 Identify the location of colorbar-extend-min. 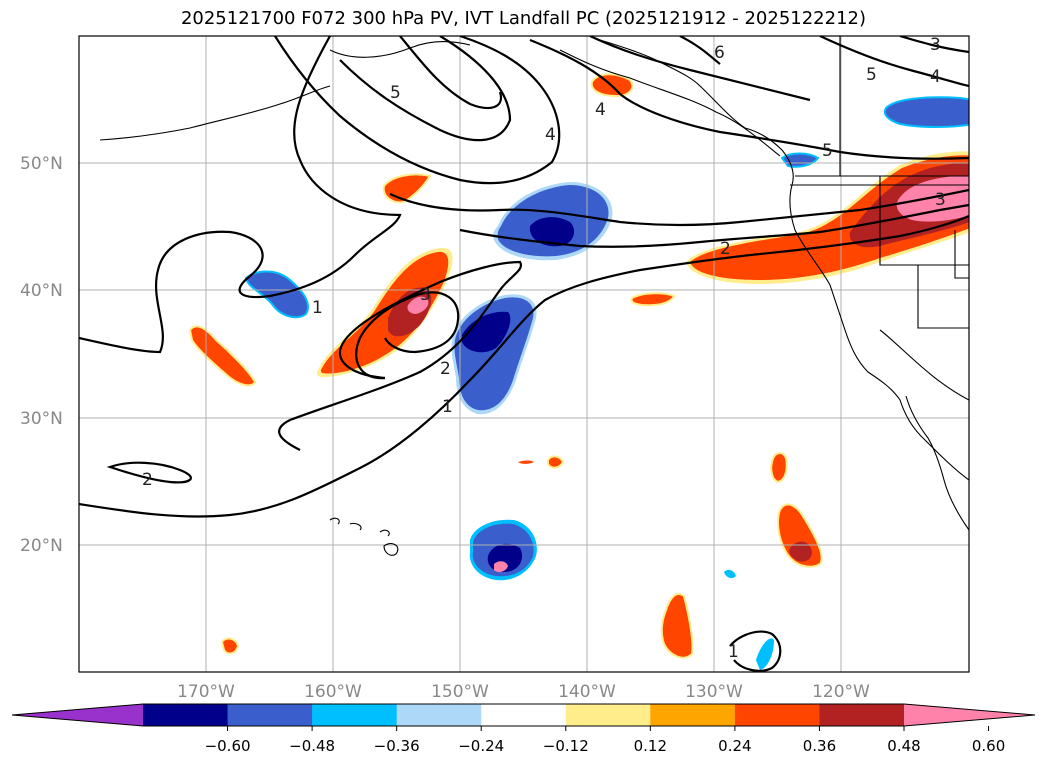
(77, 715).